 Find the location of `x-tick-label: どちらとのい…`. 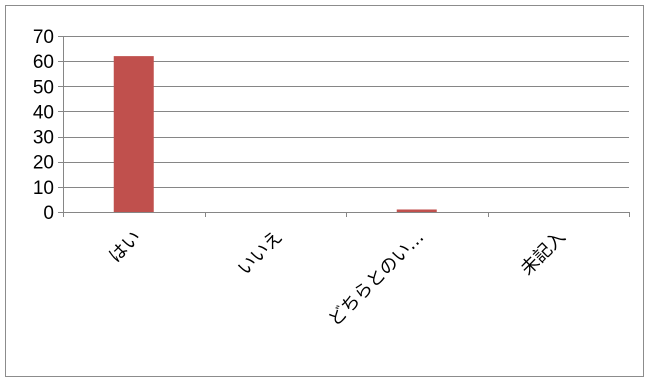

x-tick-label: どちらとのい… is located at coordinates (376, 279).